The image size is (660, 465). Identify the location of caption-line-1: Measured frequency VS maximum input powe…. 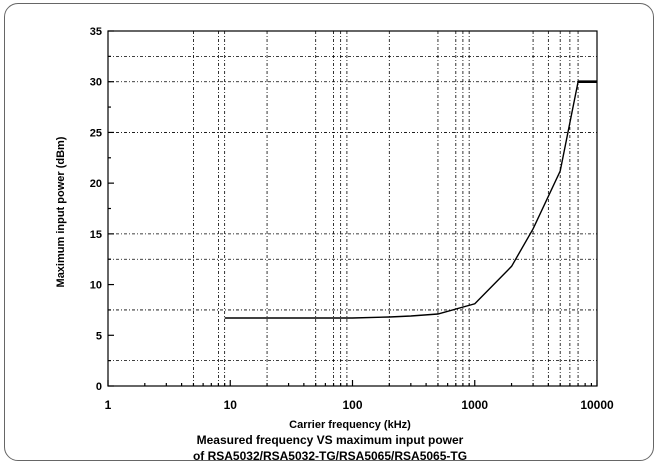
(330, 440).